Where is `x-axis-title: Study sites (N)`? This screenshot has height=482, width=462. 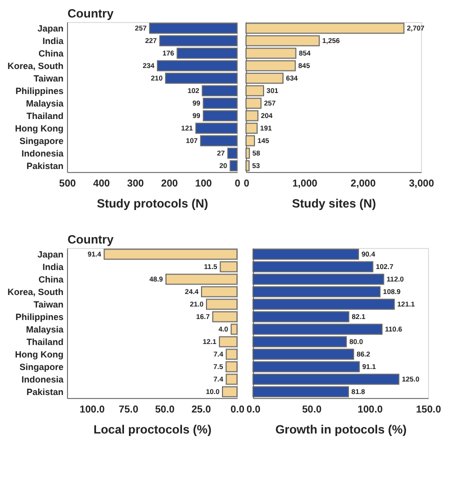
x-axis-title: Study sites (N) is located at coordinates (334, 203).